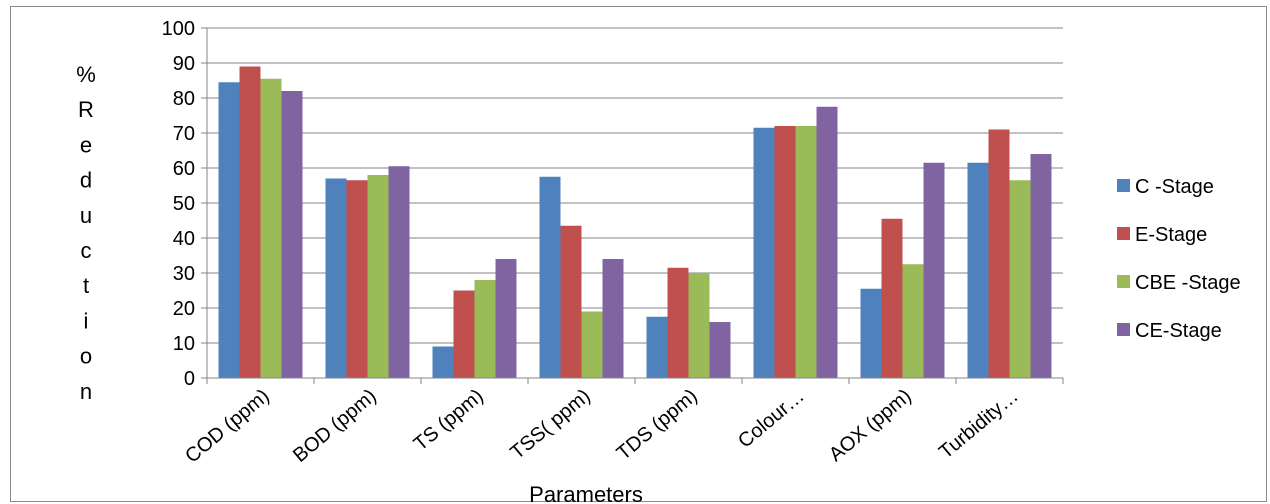  Describe the element at coordinates (184, 169) in the screenshot. I see `y-tick-label: 60` at that location.